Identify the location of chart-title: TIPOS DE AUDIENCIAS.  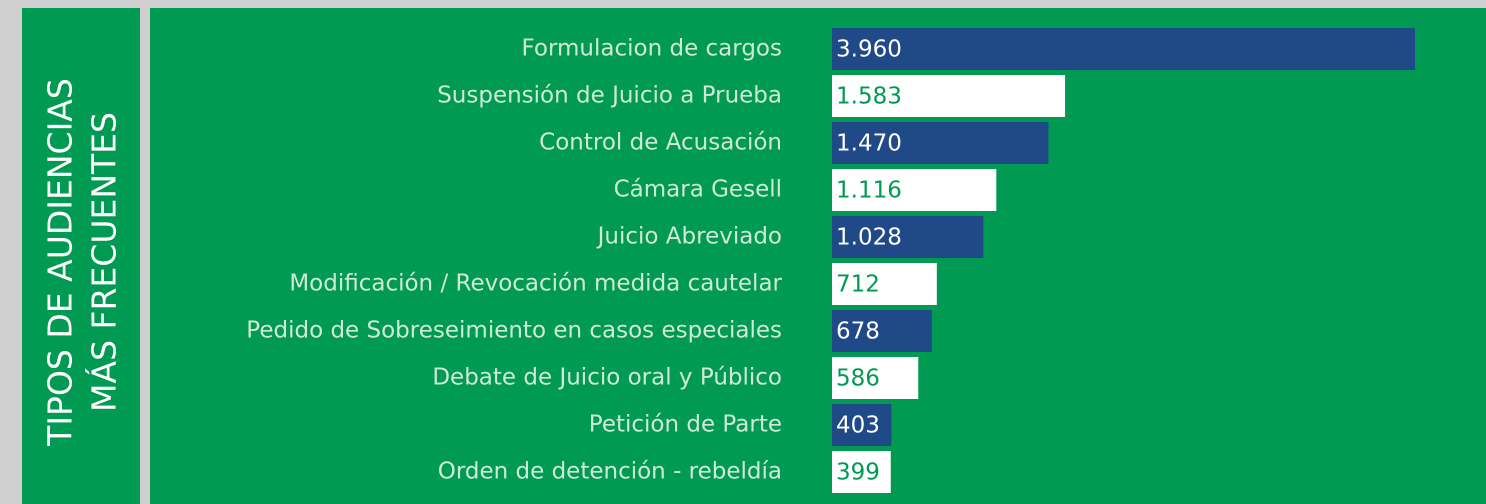
(60, 262).